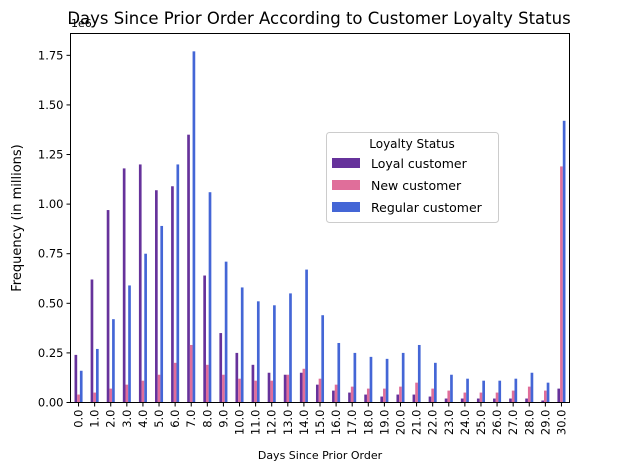  I want to click on bar-new-4.0, so click(143, 391).